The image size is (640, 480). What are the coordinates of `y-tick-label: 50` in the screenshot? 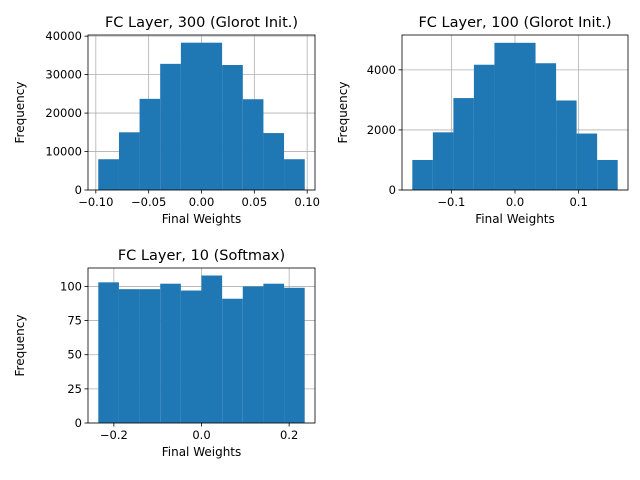 It's located at (74, 355).